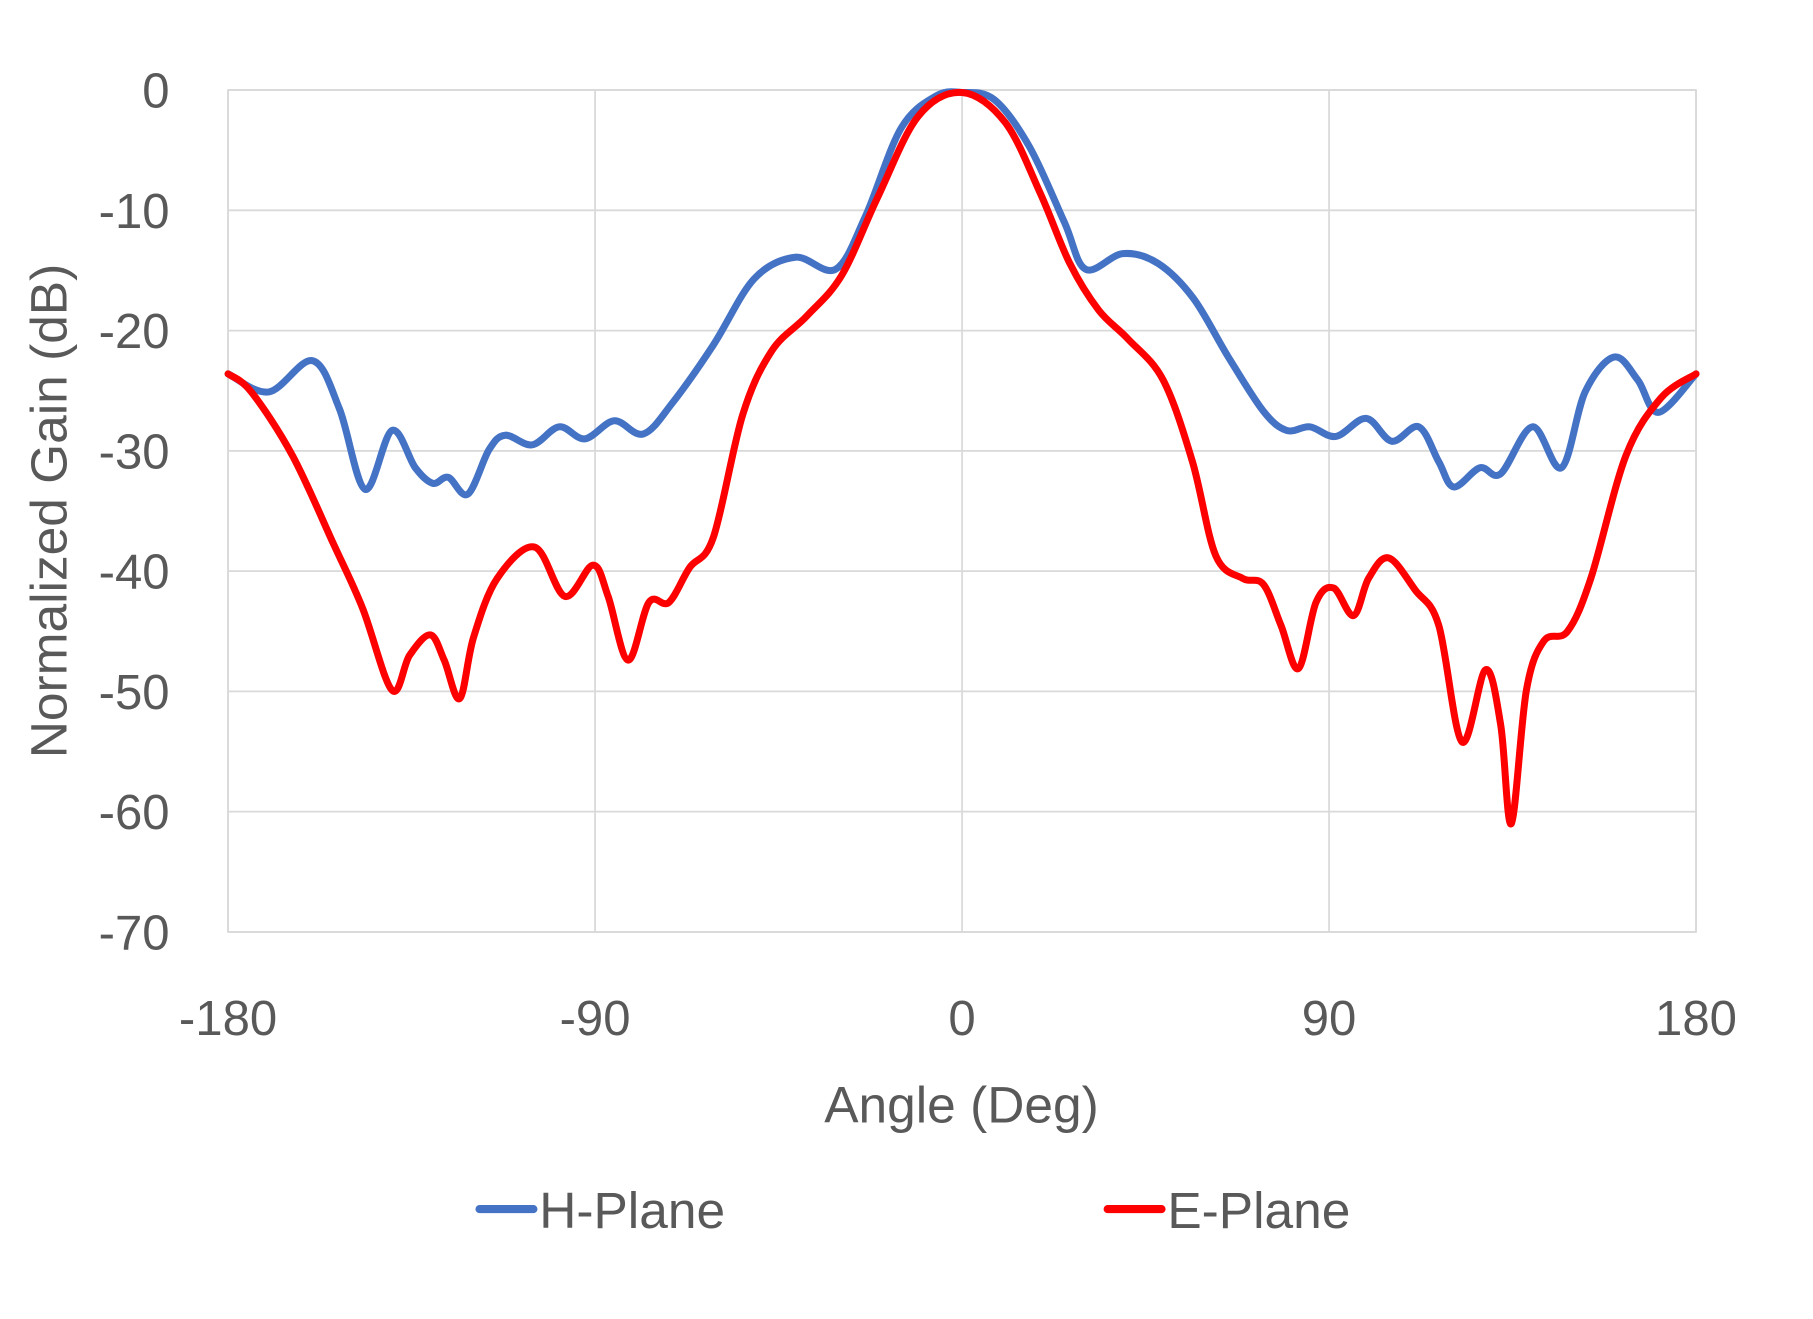  I want to click on y-tick-label: -10, so click(134, 212).